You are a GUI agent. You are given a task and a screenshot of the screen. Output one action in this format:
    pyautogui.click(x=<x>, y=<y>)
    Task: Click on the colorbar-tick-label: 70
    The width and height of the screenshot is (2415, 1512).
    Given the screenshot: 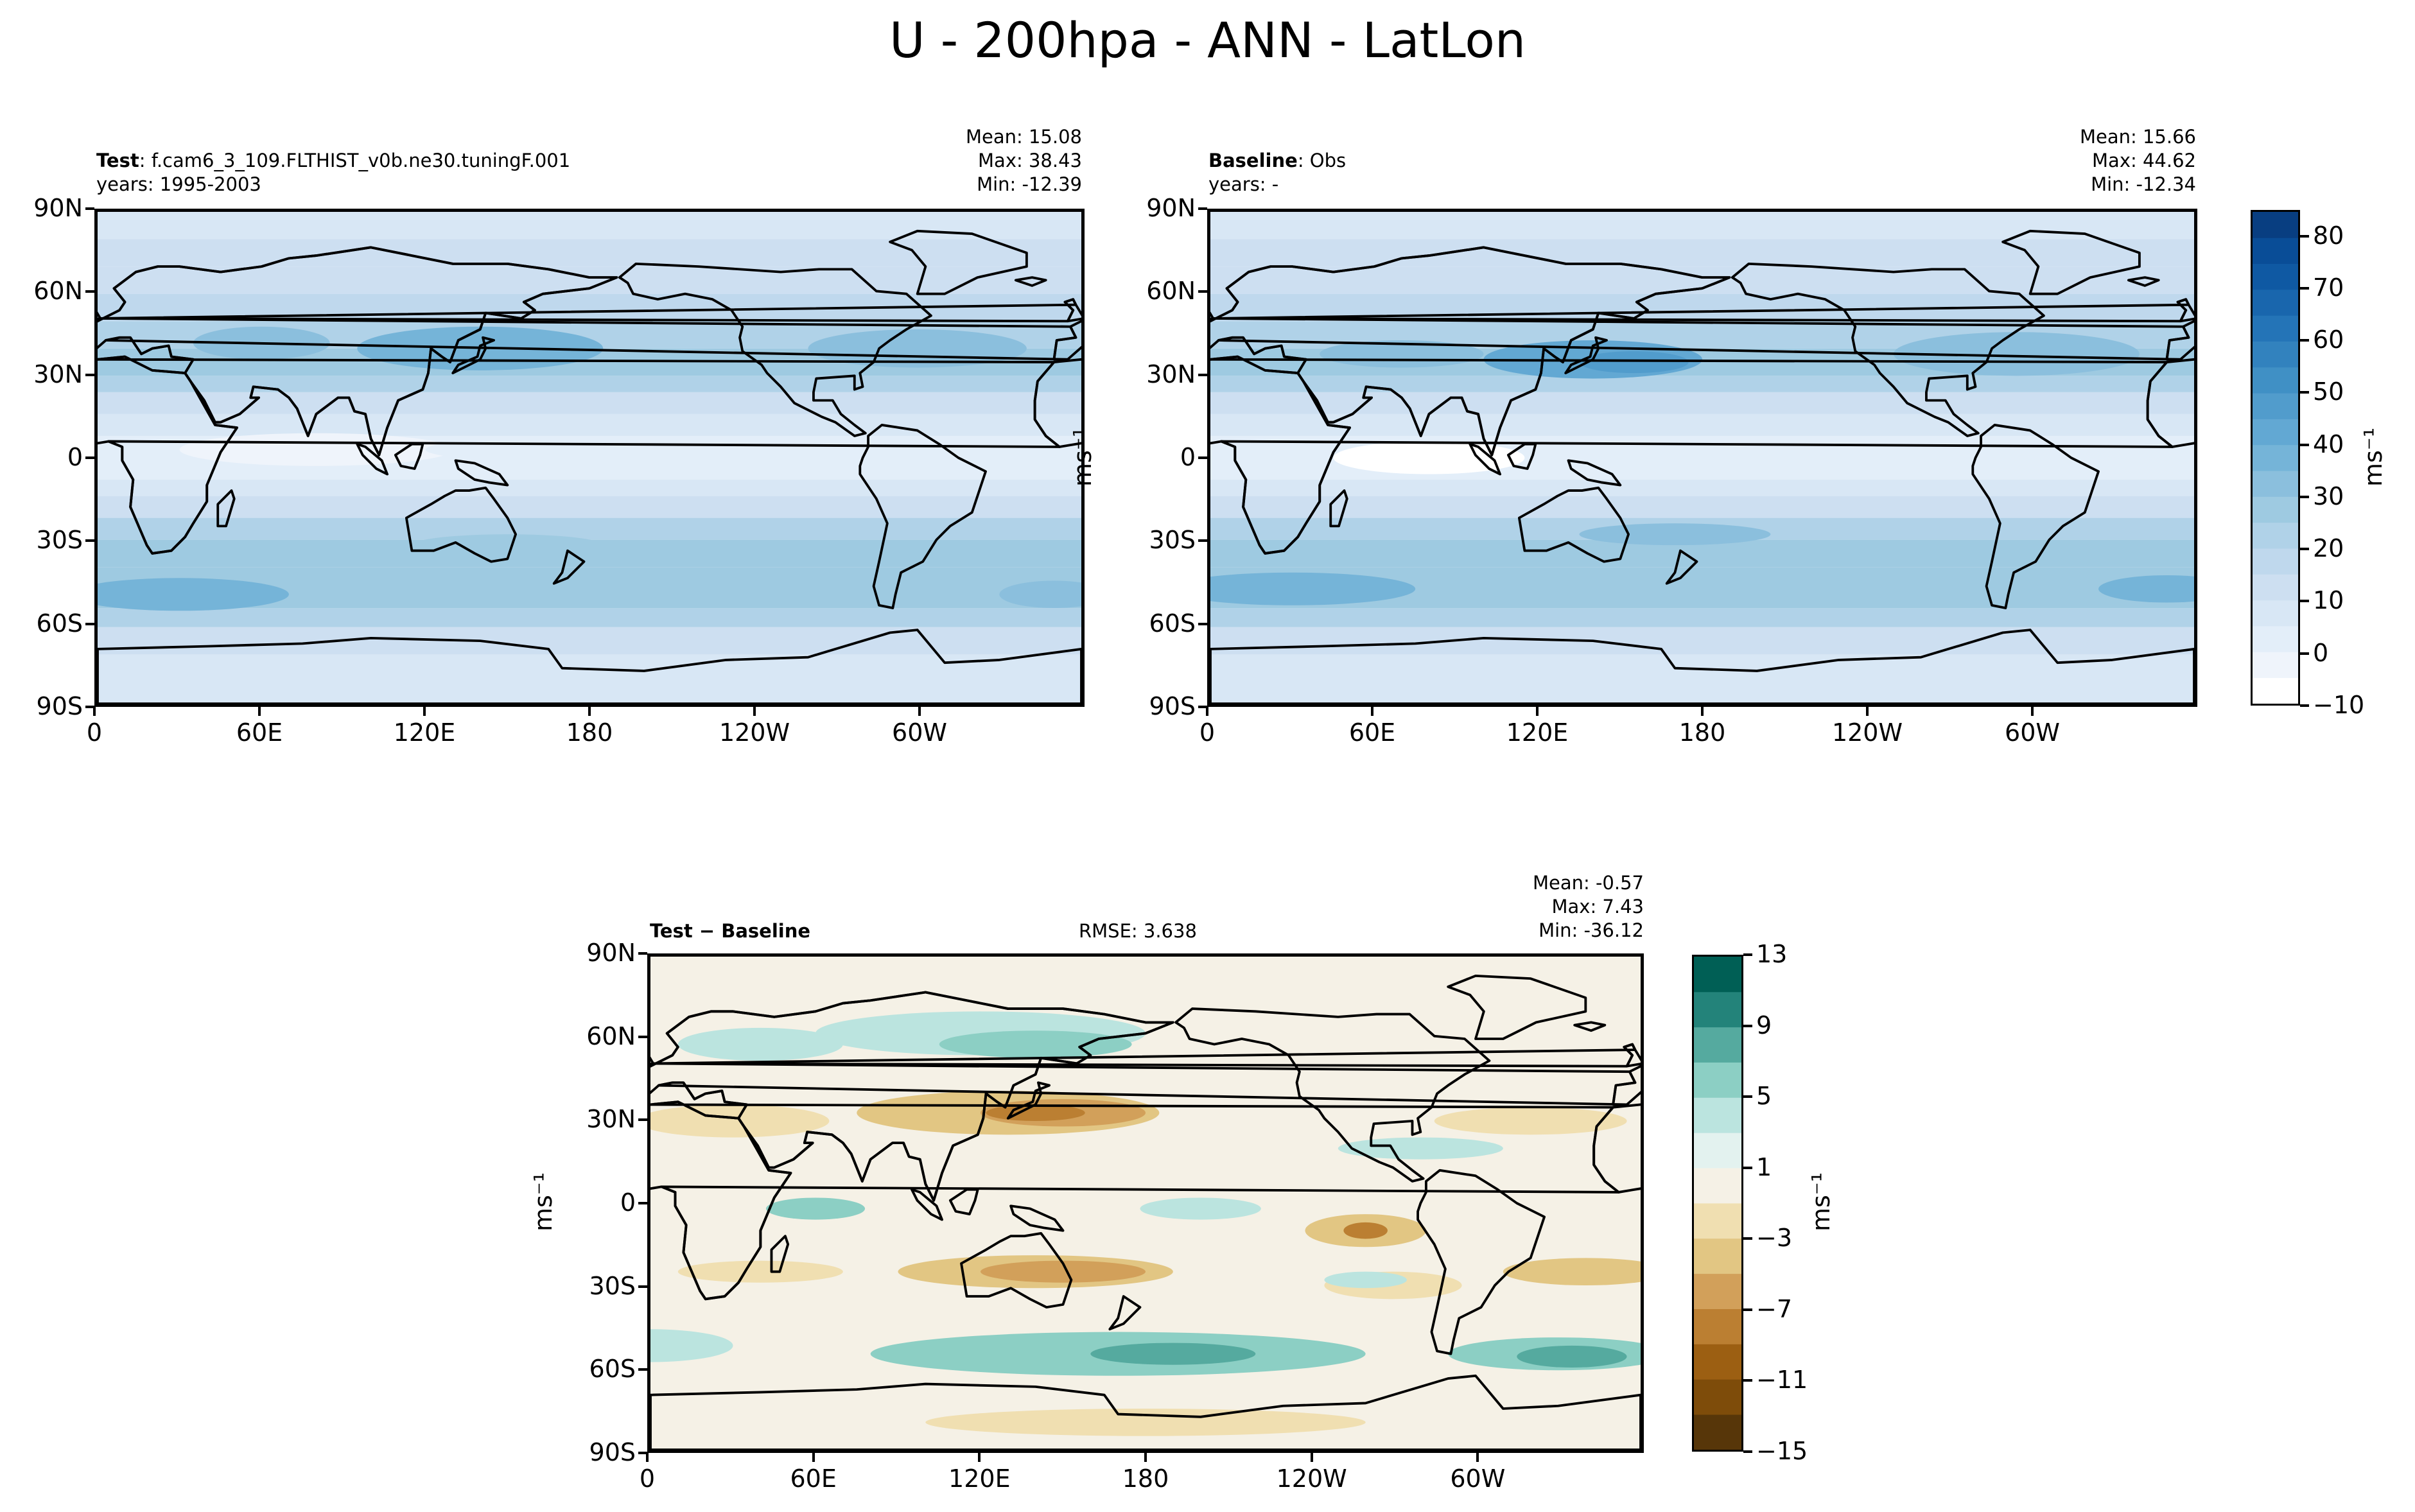 What is the action you would take?
    pyautogui.click(x=2328, y=287)
    